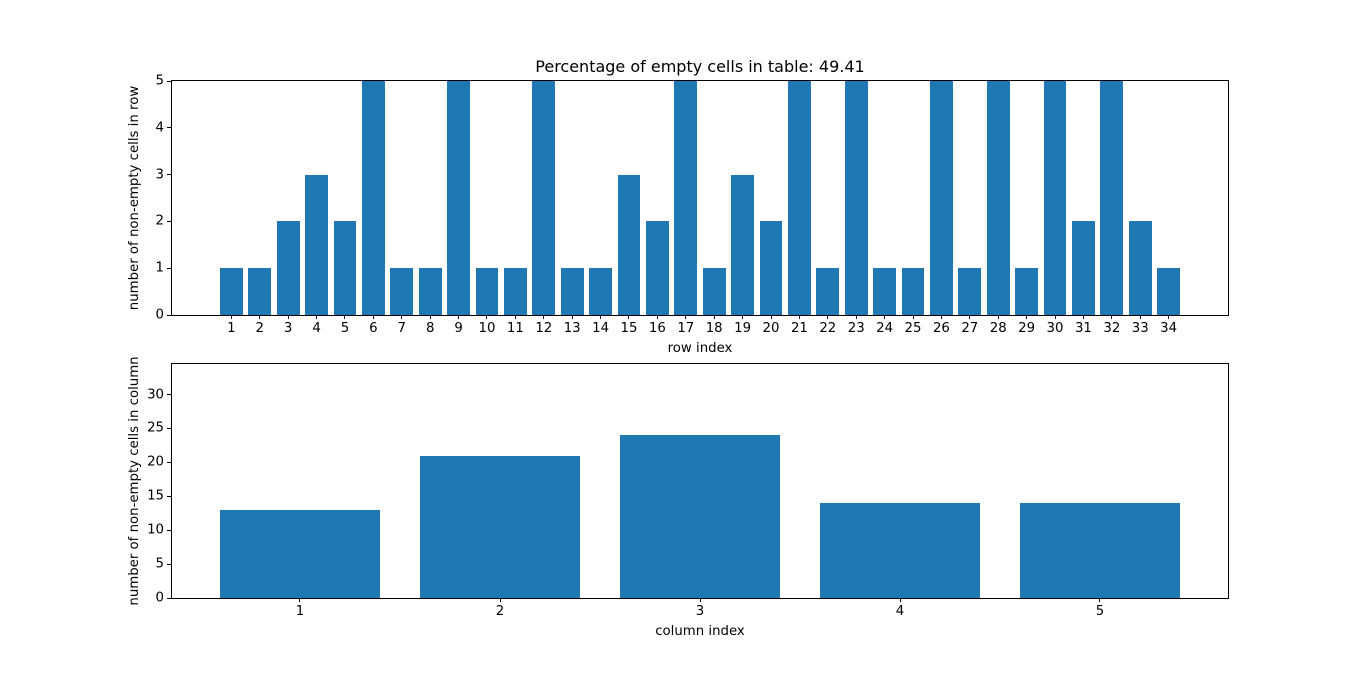 Image resolution: width=1366 pixels, height=674 pixels. What do you see at coordinates (373, 328) in the screenshot?
I see `x-tick-label: 6` at bounding box center [373, 328].